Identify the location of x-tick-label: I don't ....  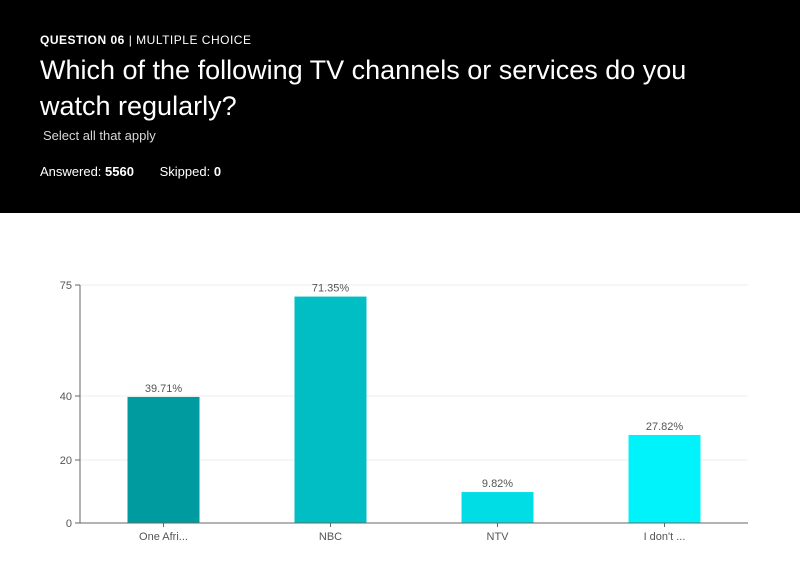
(665, 537).